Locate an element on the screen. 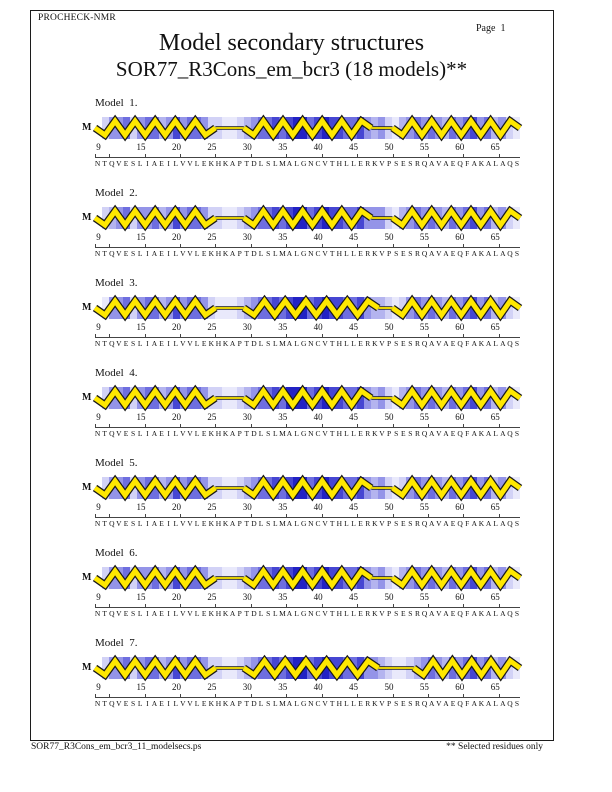 The width and height of the screenshot is (612, 792). sequence-letter: C is located at coordinates (318, 613).